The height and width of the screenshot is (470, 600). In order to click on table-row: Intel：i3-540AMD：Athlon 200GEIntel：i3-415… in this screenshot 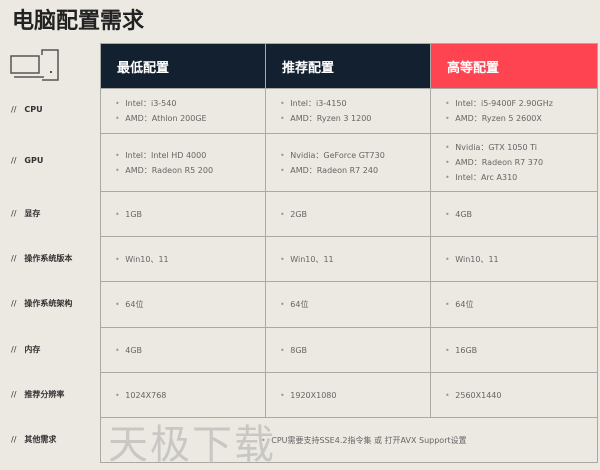, I will do `click(349, 111)`.